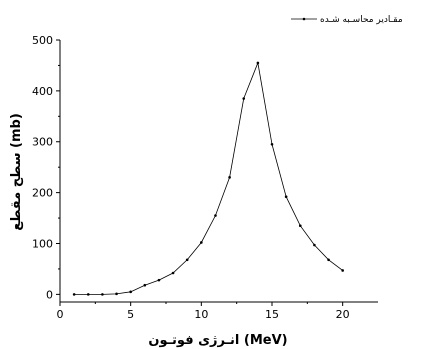  Describe the element at coordinates (60, 314) in the screenshot. I see `x-tick-label: 0` at that location.